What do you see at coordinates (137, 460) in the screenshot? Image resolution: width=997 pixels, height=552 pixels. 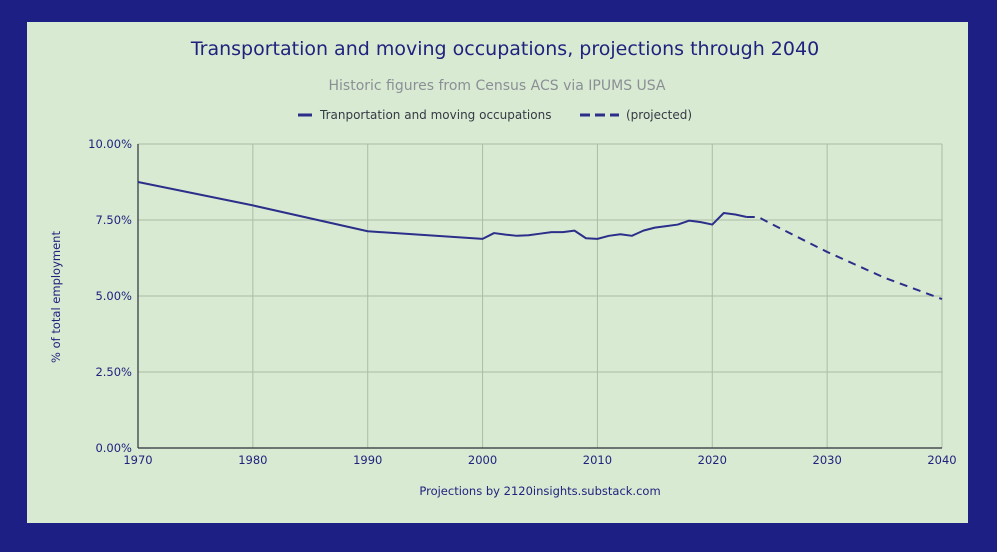 I see `x-tick-label: 1970` at bounding box center [137, 460].